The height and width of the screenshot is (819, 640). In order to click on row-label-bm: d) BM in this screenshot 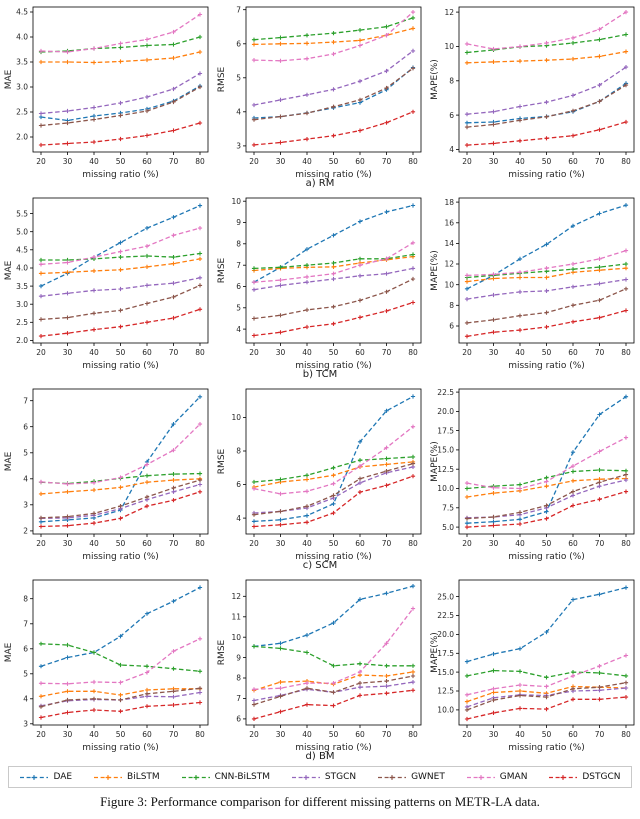, I will do `click(320, 756)`.